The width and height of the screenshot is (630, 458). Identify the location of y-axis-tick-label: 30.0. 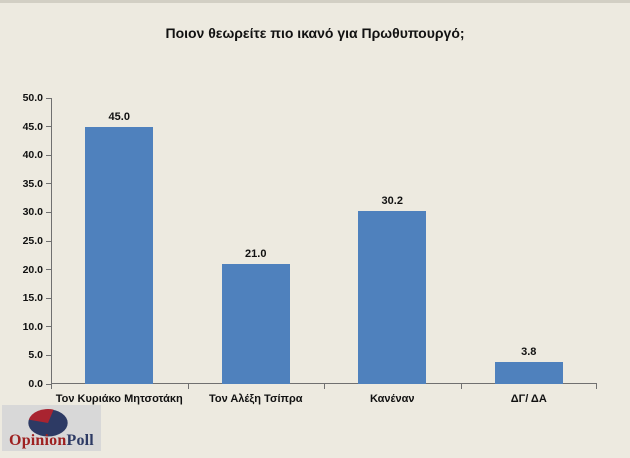
(32, 212).